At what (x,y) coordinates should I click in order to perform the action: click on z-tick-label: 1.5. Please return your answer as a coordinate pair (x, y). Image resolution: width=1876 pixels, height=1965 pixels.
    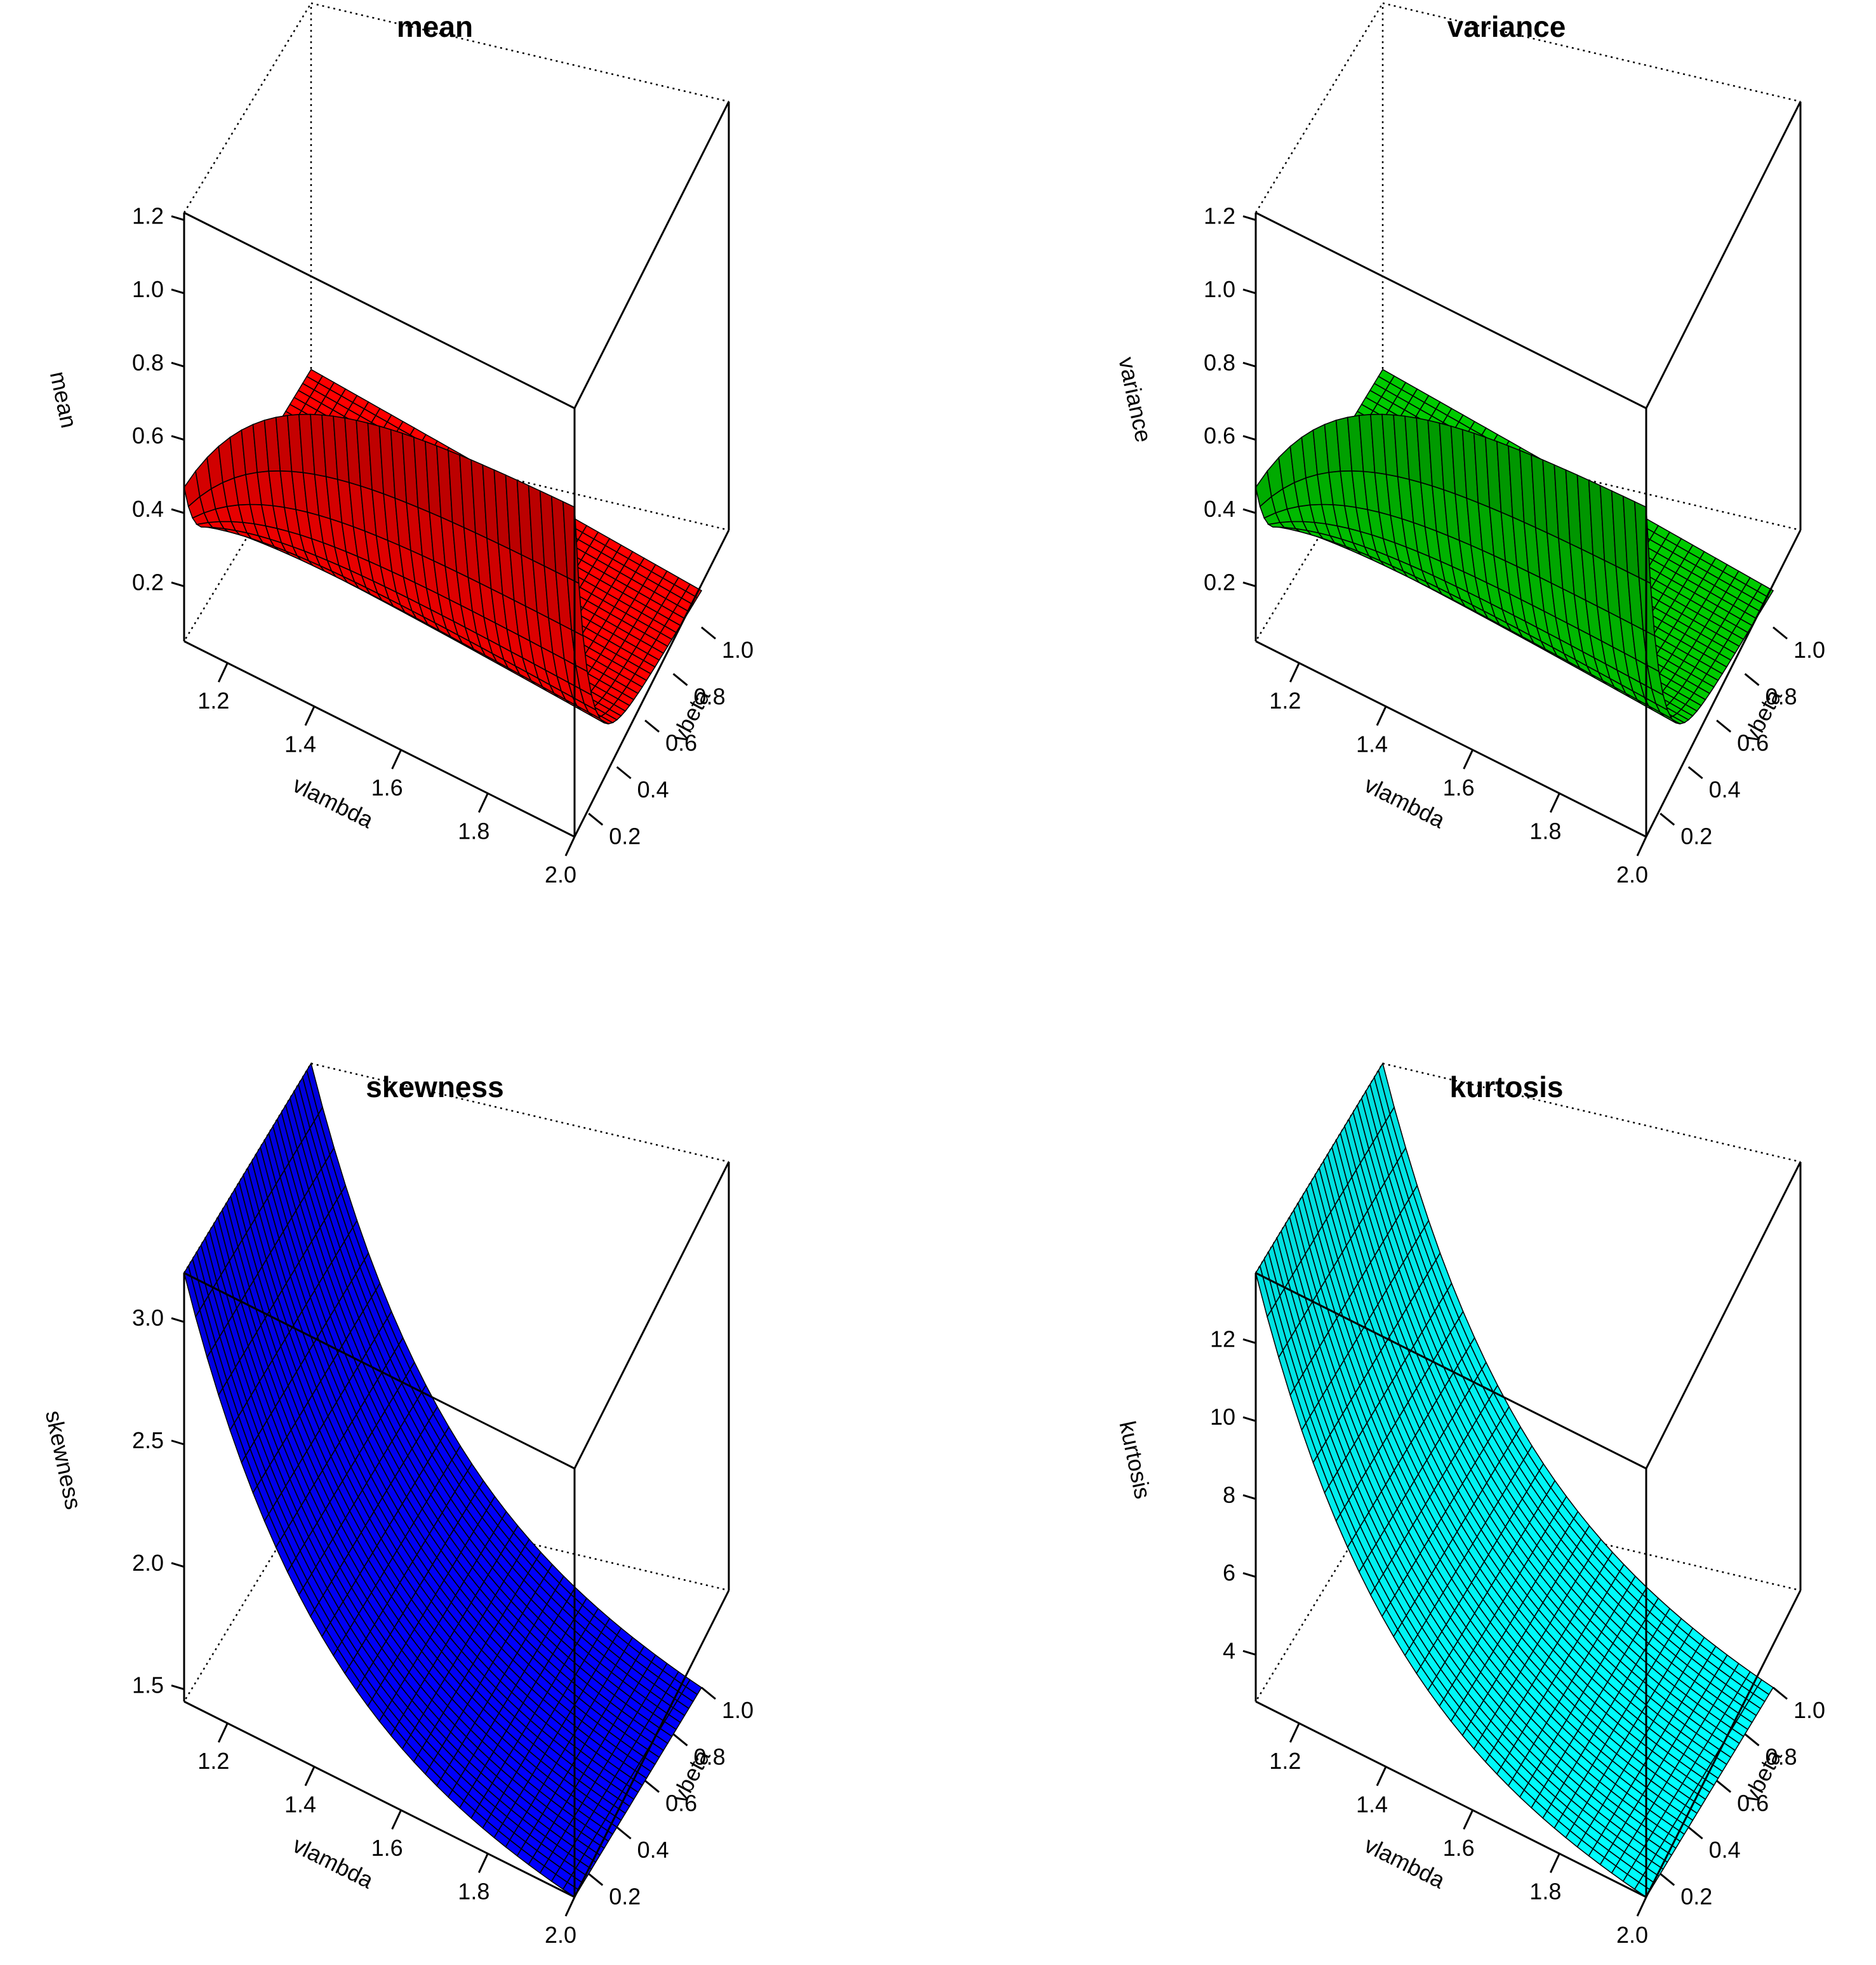
    Looking at the image, I should click on (148, 1685).